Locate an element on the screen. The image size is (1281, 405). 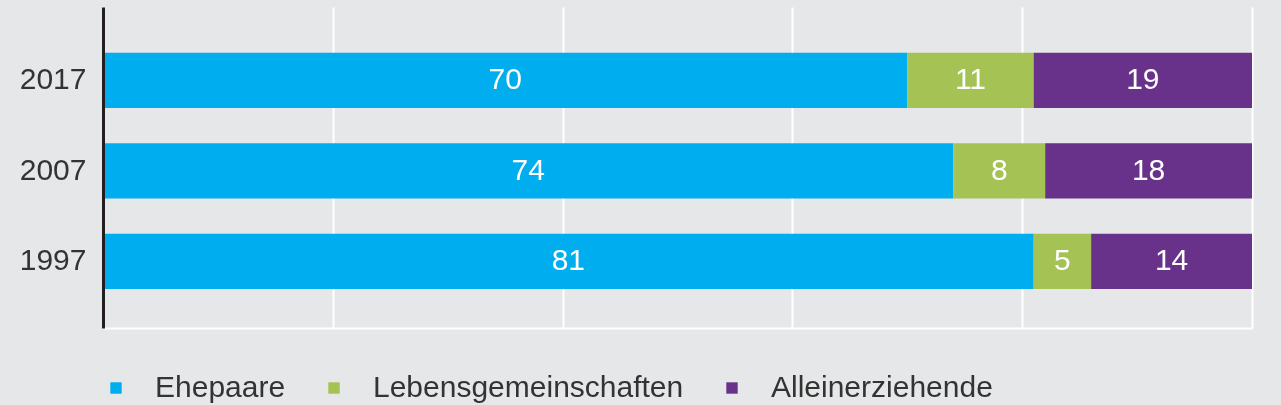
legend-label: Alleinerziehende is located at coordinates (882, 386).